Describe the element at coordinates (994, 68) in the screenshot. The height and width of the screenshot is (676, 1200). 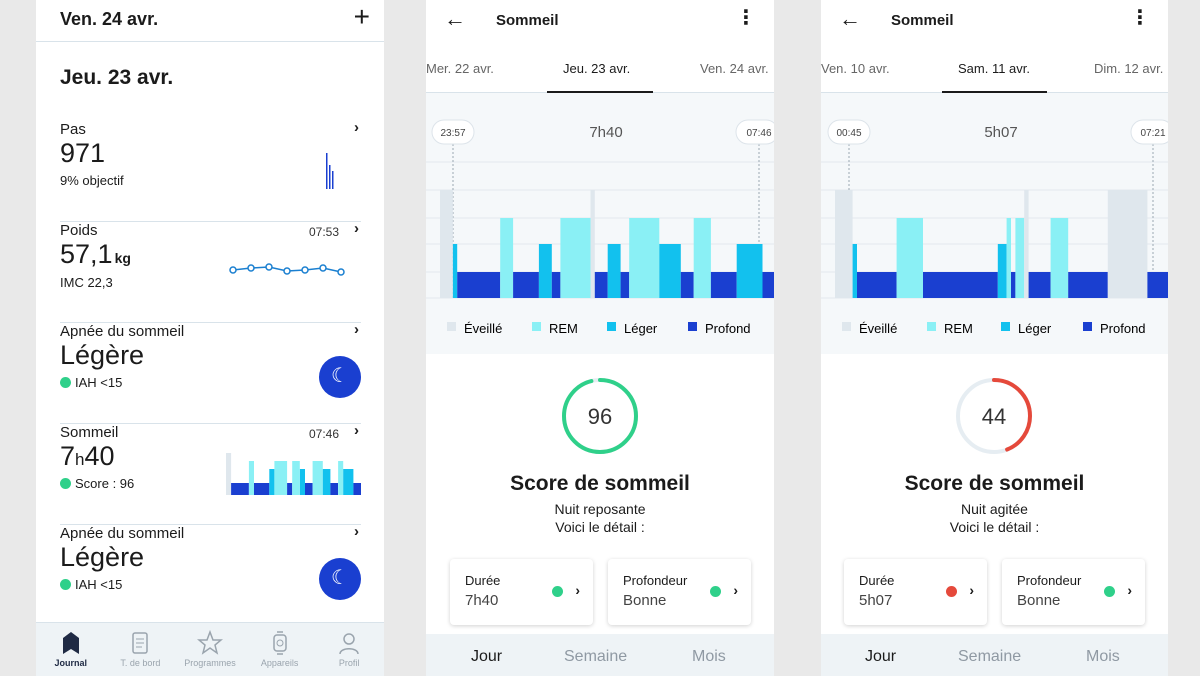
I see `tab-current-day: Sam. 11 avr.` at that location.